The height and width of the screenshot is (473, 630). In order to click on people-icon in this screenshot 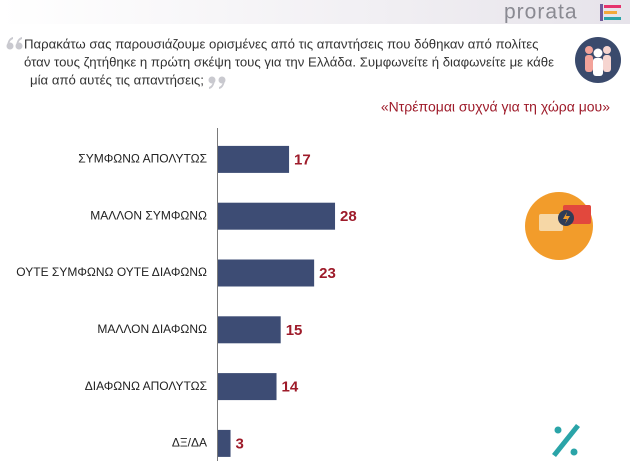, I will do `click(598, 60)`.